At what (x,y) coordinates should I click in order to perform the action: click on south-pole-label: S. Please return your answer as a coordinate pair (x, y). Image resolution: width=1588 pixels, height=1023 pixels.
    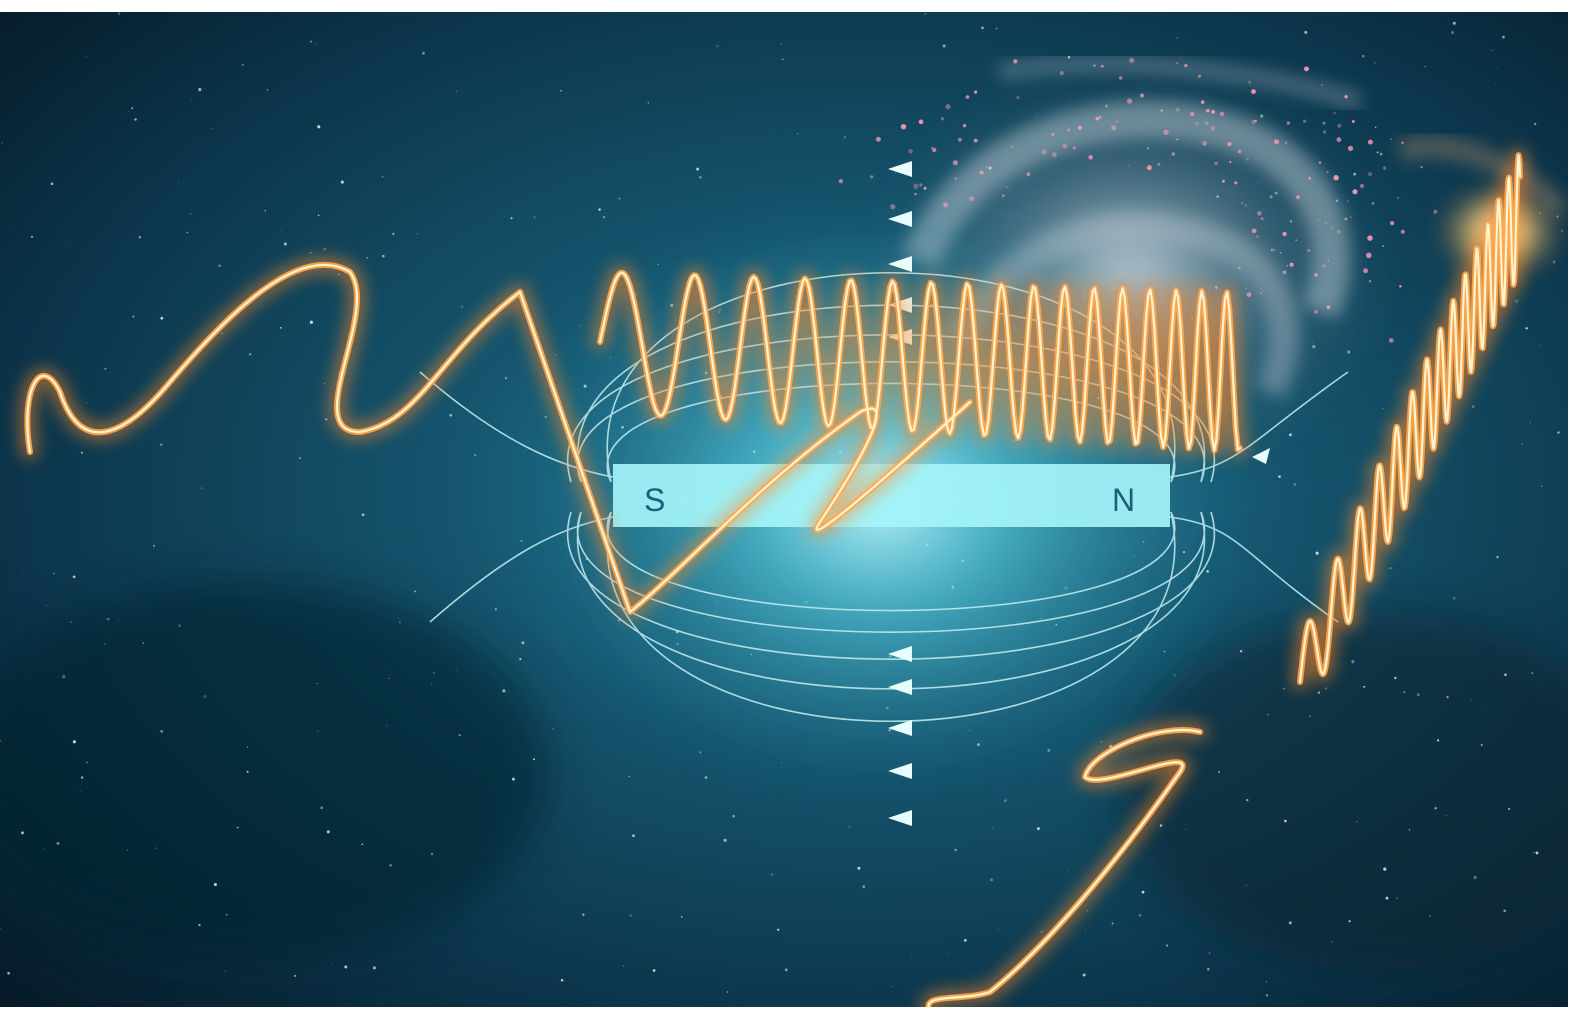
    Looking at the image, I should click on (655, 500).